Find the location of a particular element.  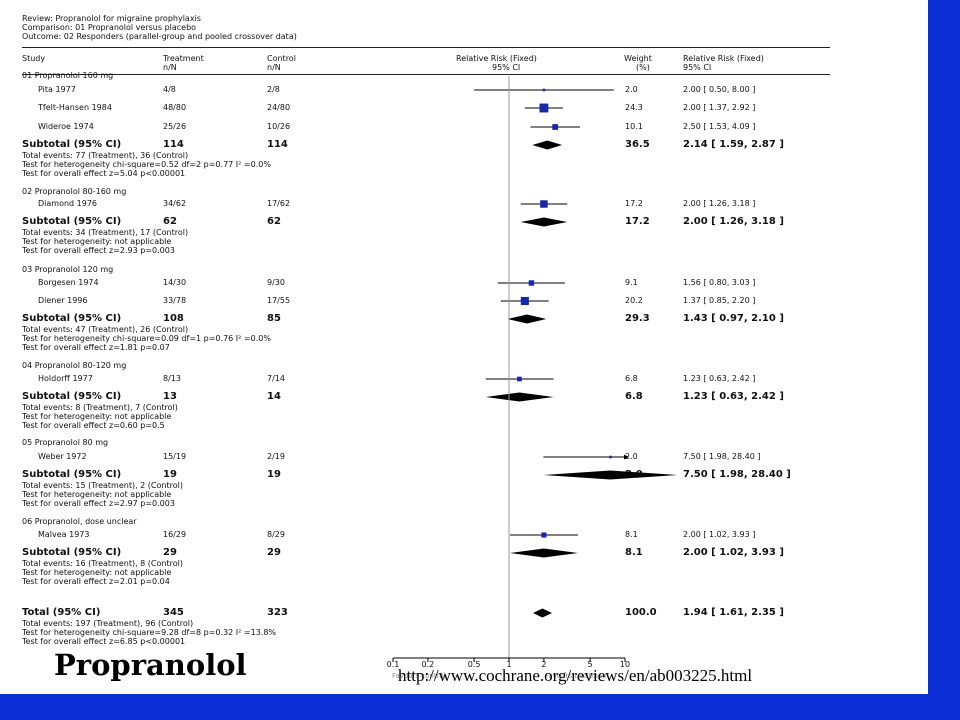

study-control: 7/14 is located at coordinates (276, 378).